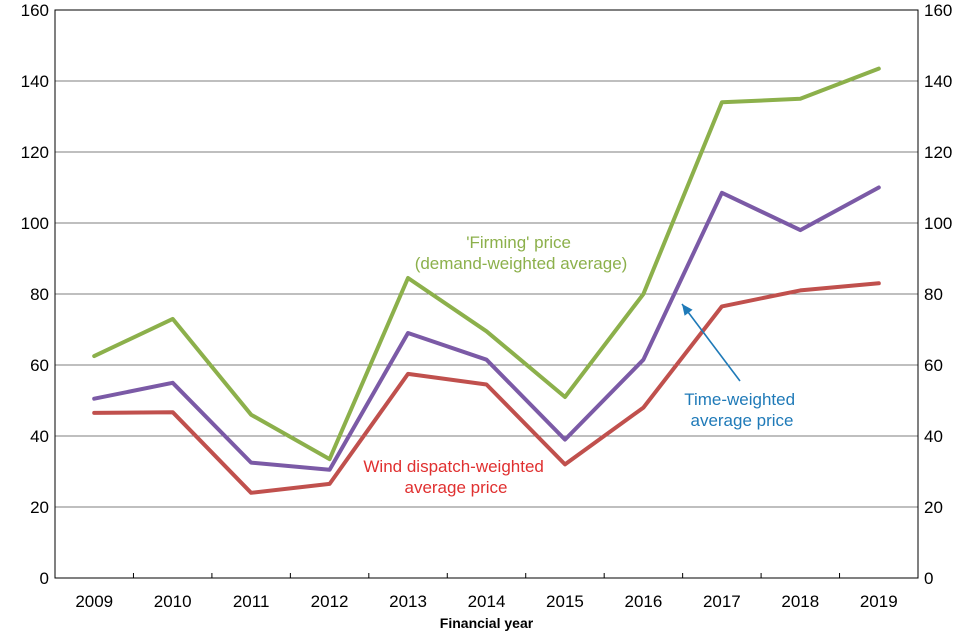 The image size is (973, 634). I want to click on time-annotation-arrowhead, so click(687, 310).